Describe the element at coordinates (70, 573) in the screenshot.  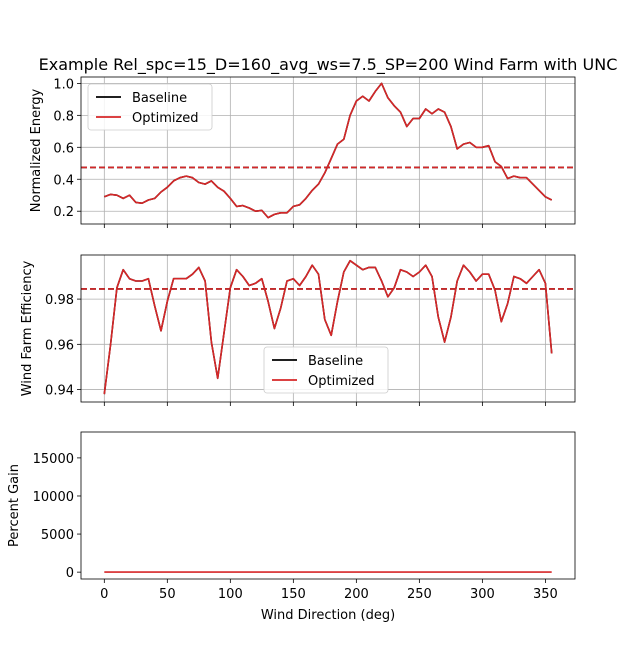
I see `y-tick-label: 0` at that location.